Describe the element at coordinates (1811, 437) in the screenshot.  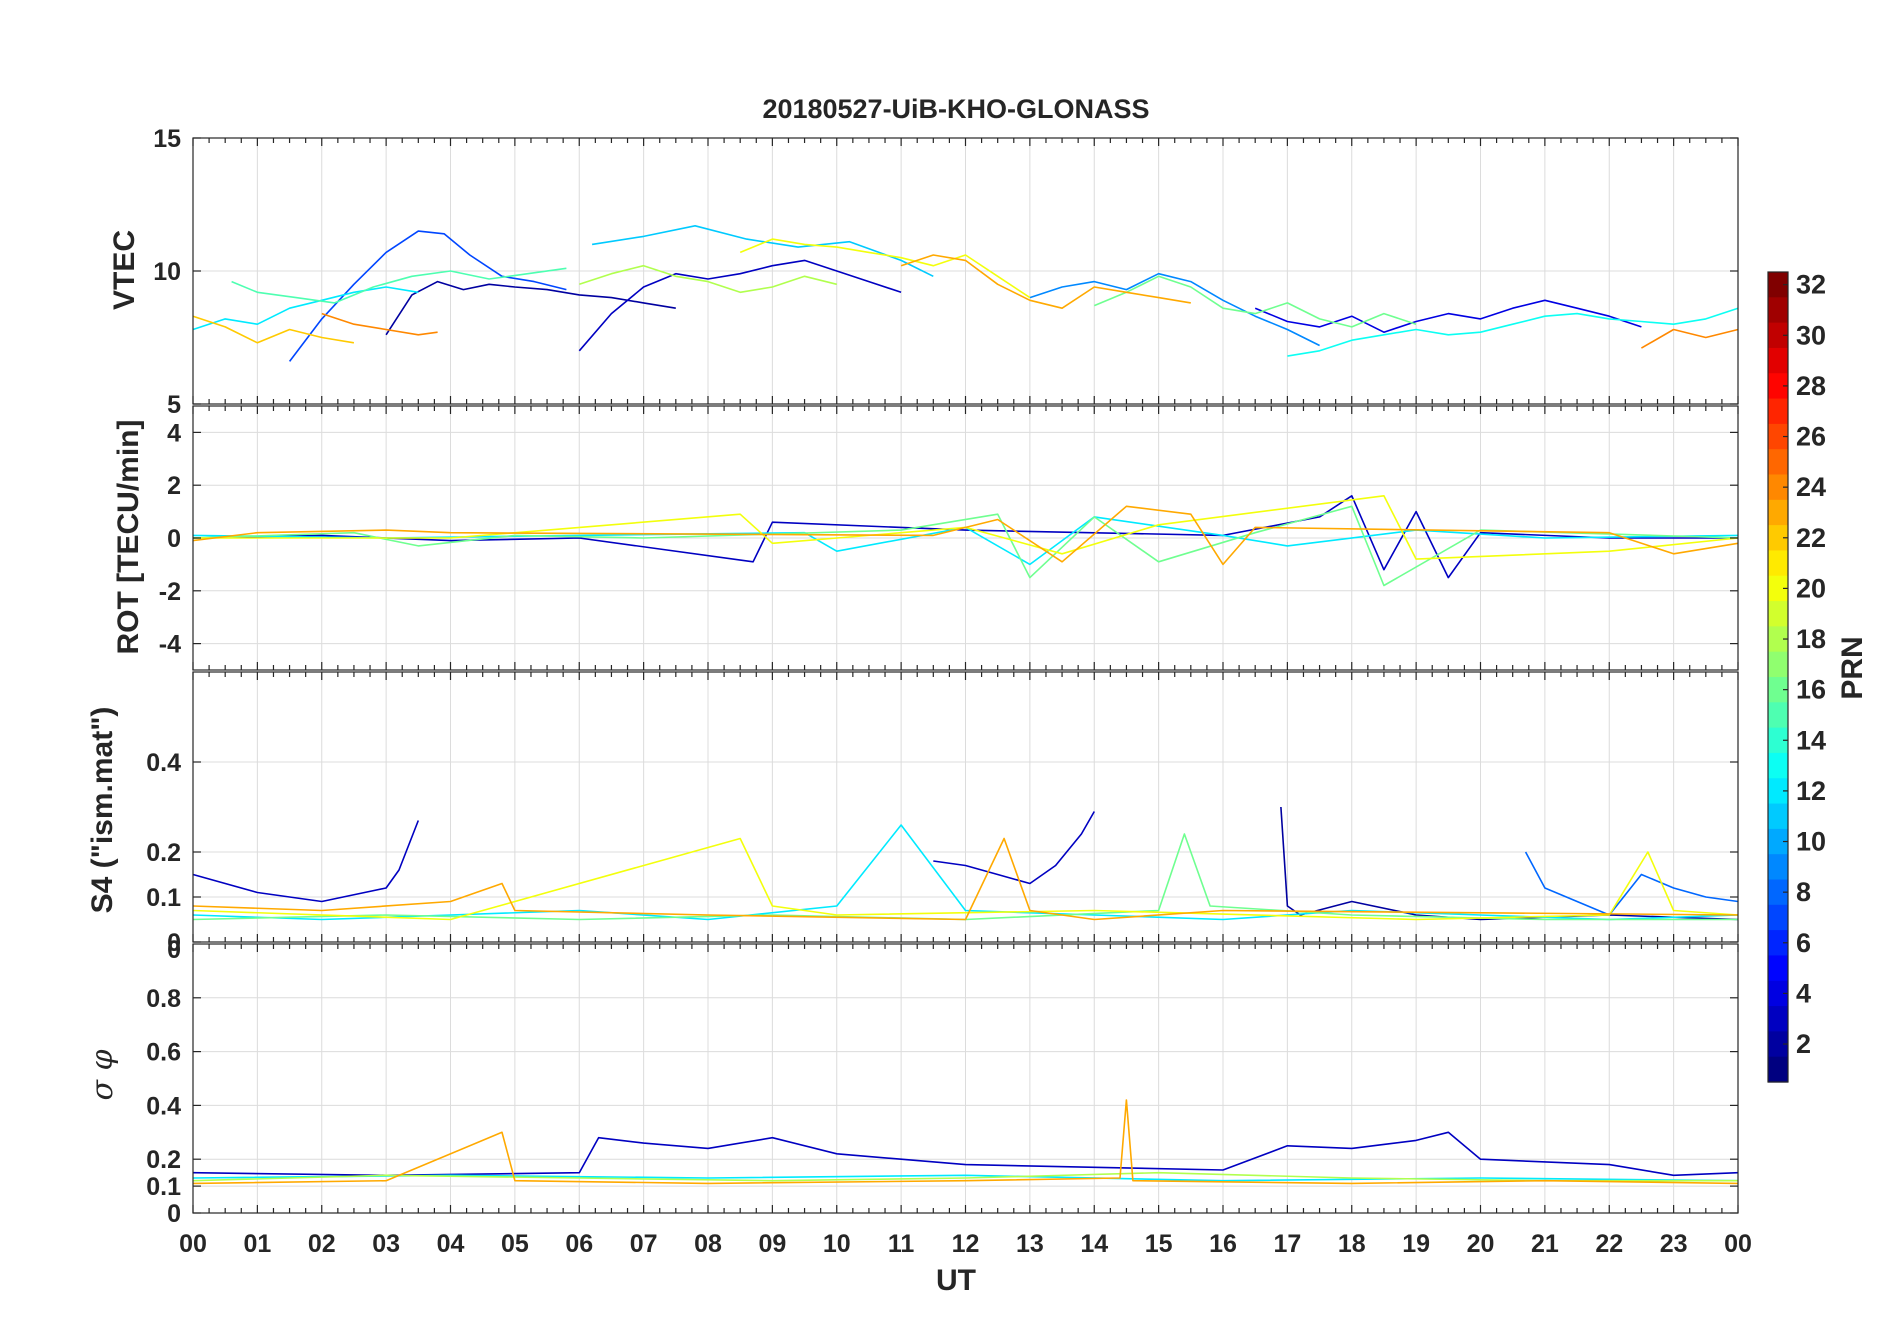
I see `colorbar-tick-label: 26` at that location.